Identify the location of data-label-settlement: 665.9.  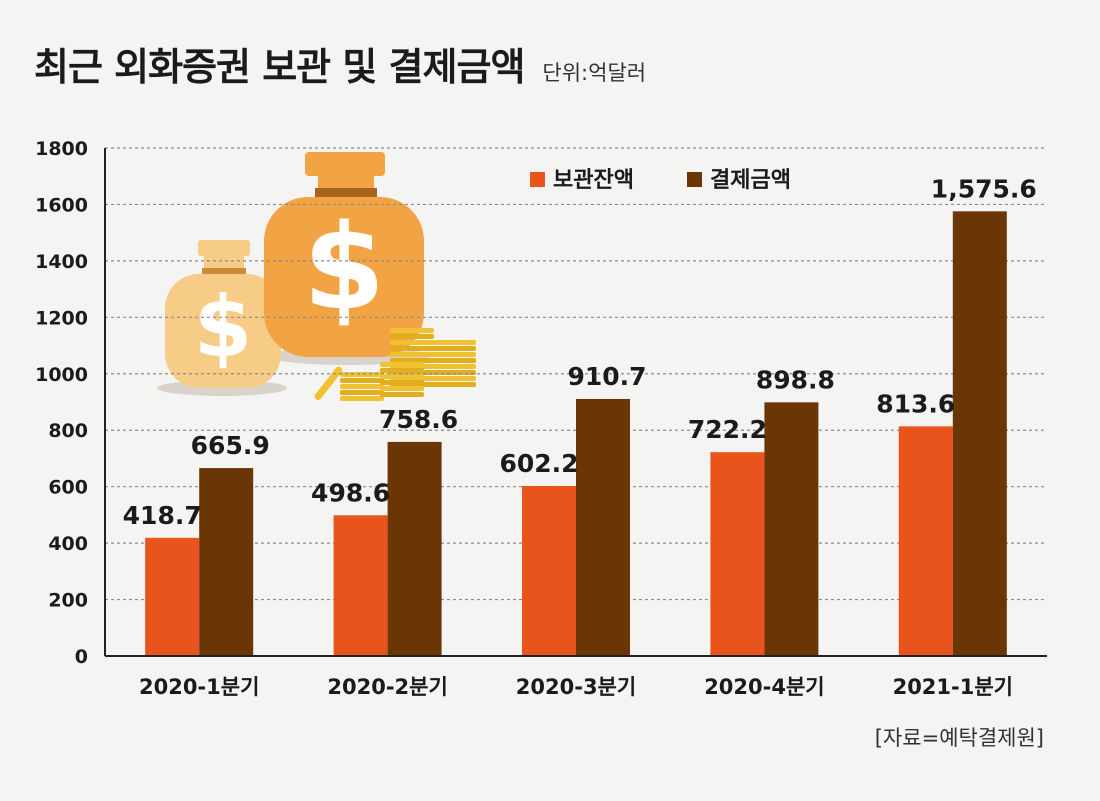
(230, 445).